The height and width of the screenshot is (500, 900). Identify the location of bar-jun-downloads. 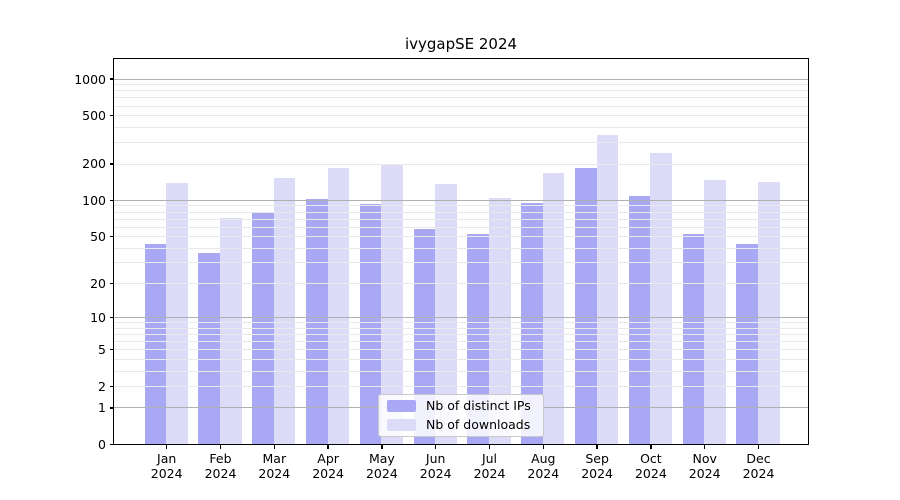
(446, 314).